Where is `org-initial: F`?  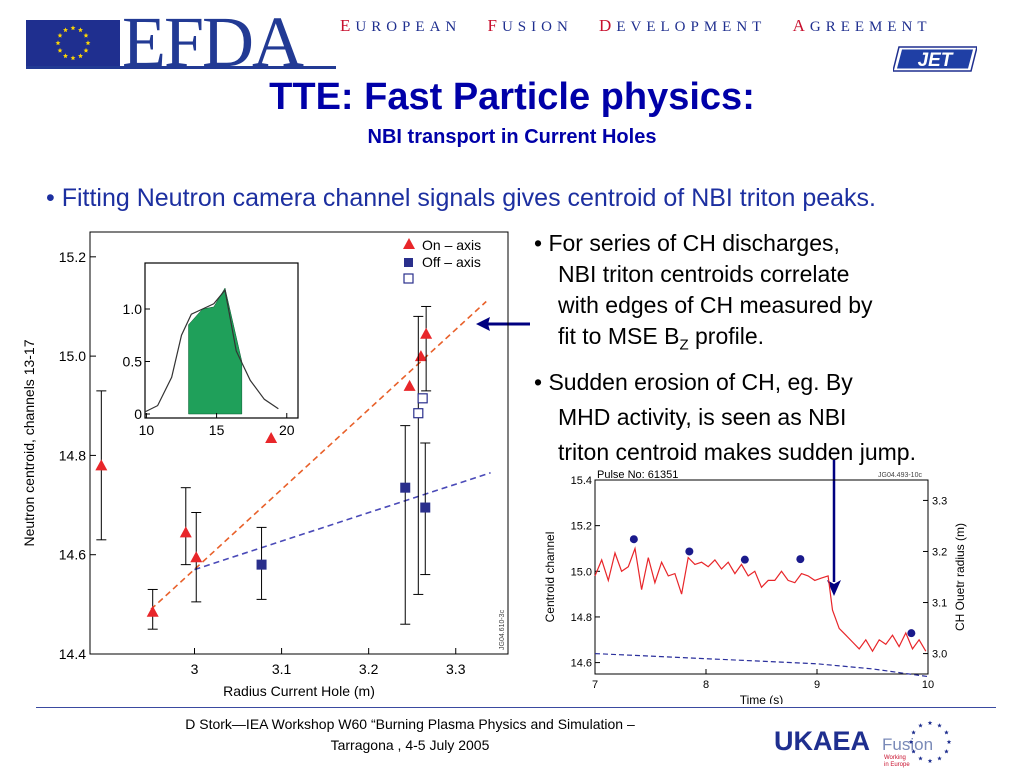 org-initial: F is located at coordinates (494, 25).